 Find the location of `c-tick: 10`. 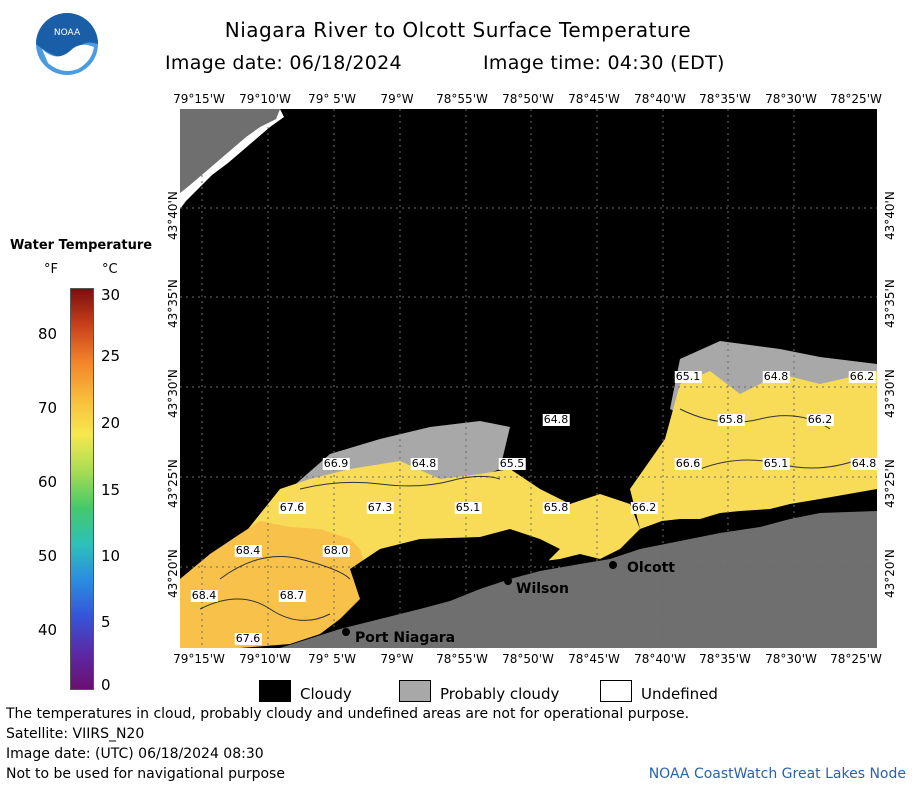

c-tick: 10 is located at coordinates (111, 556).